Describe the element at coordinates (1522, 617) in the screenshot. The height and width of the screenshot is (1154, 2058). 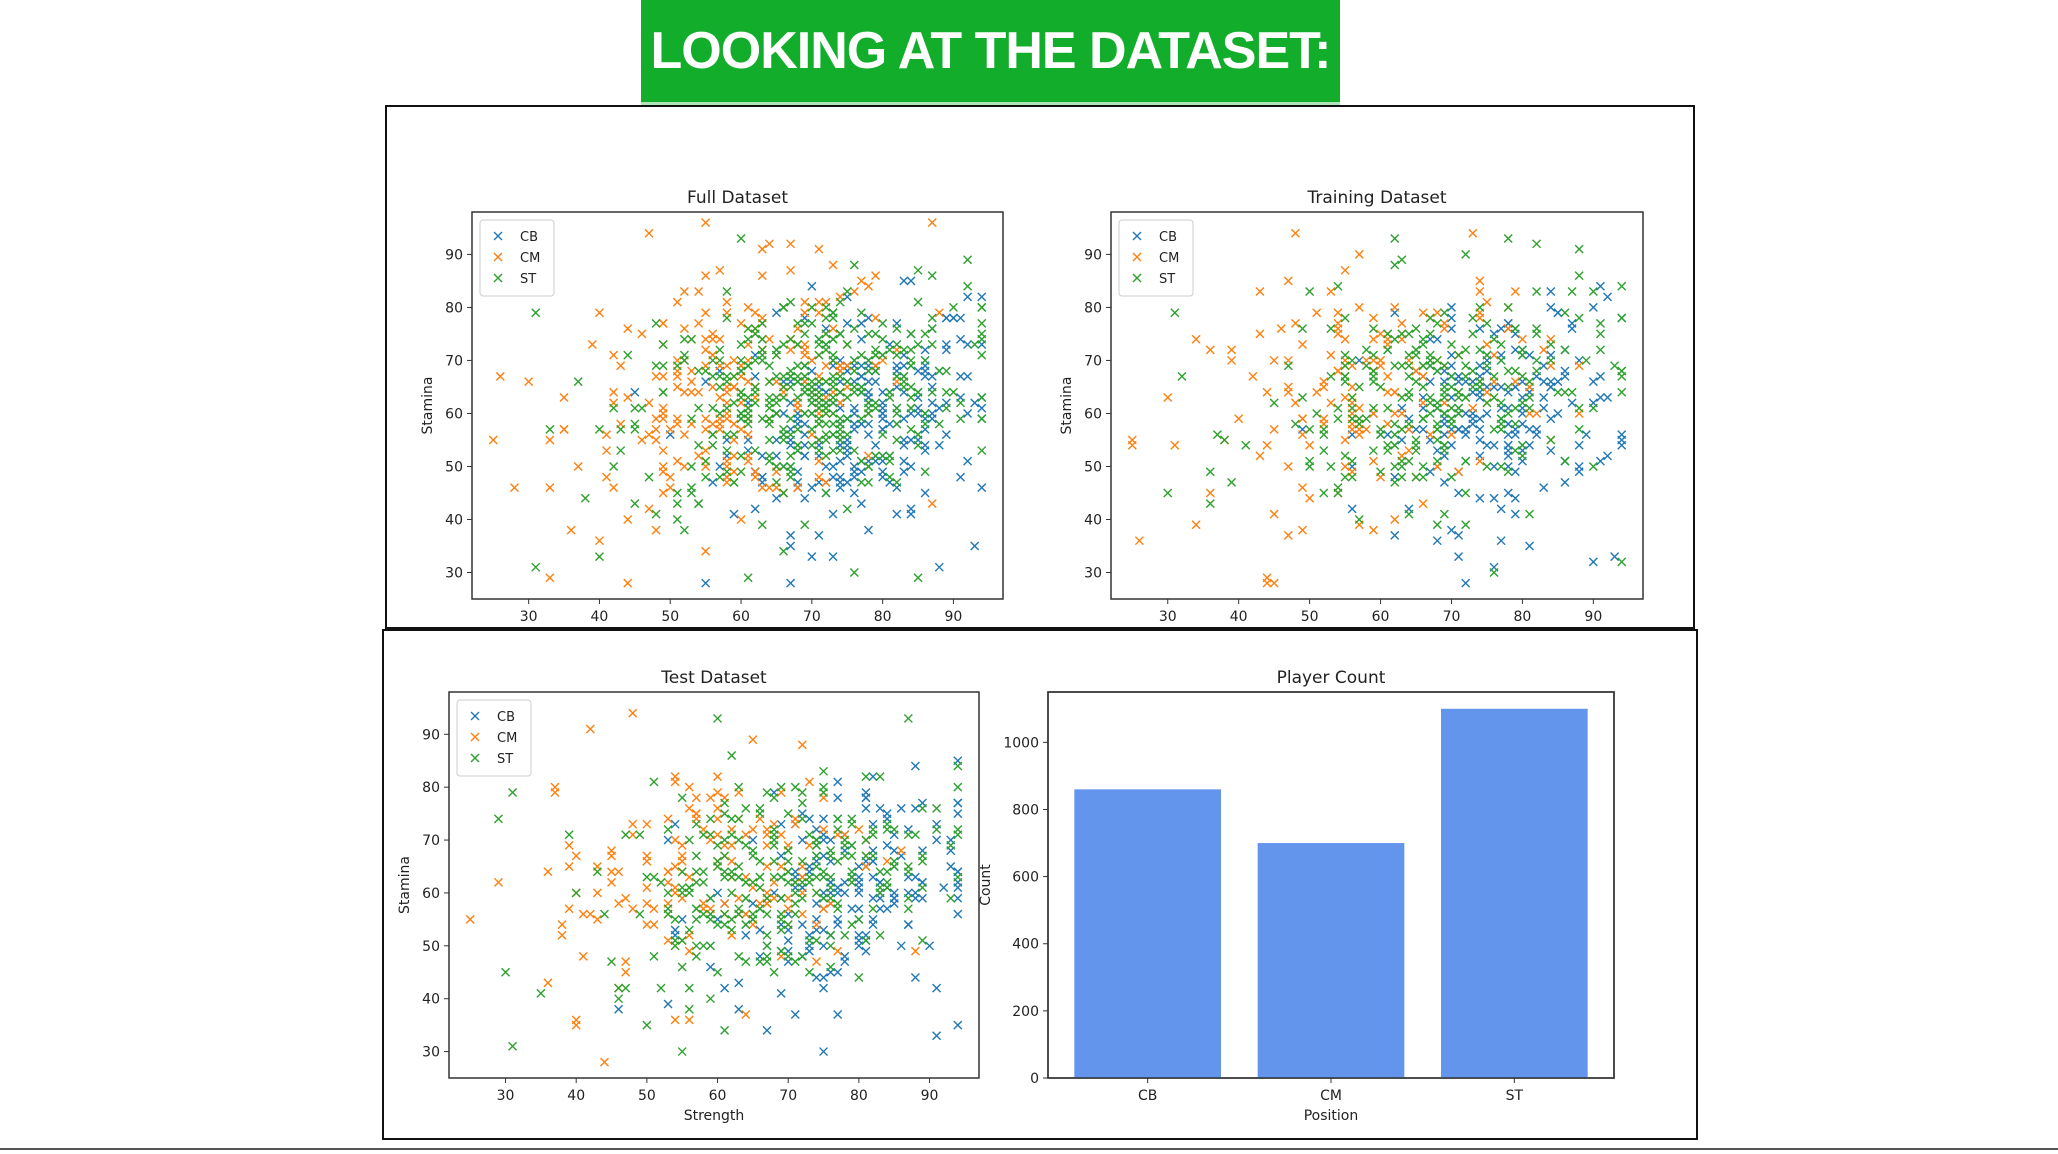
I see `scatter-2-xtick-label: 80` at that location.